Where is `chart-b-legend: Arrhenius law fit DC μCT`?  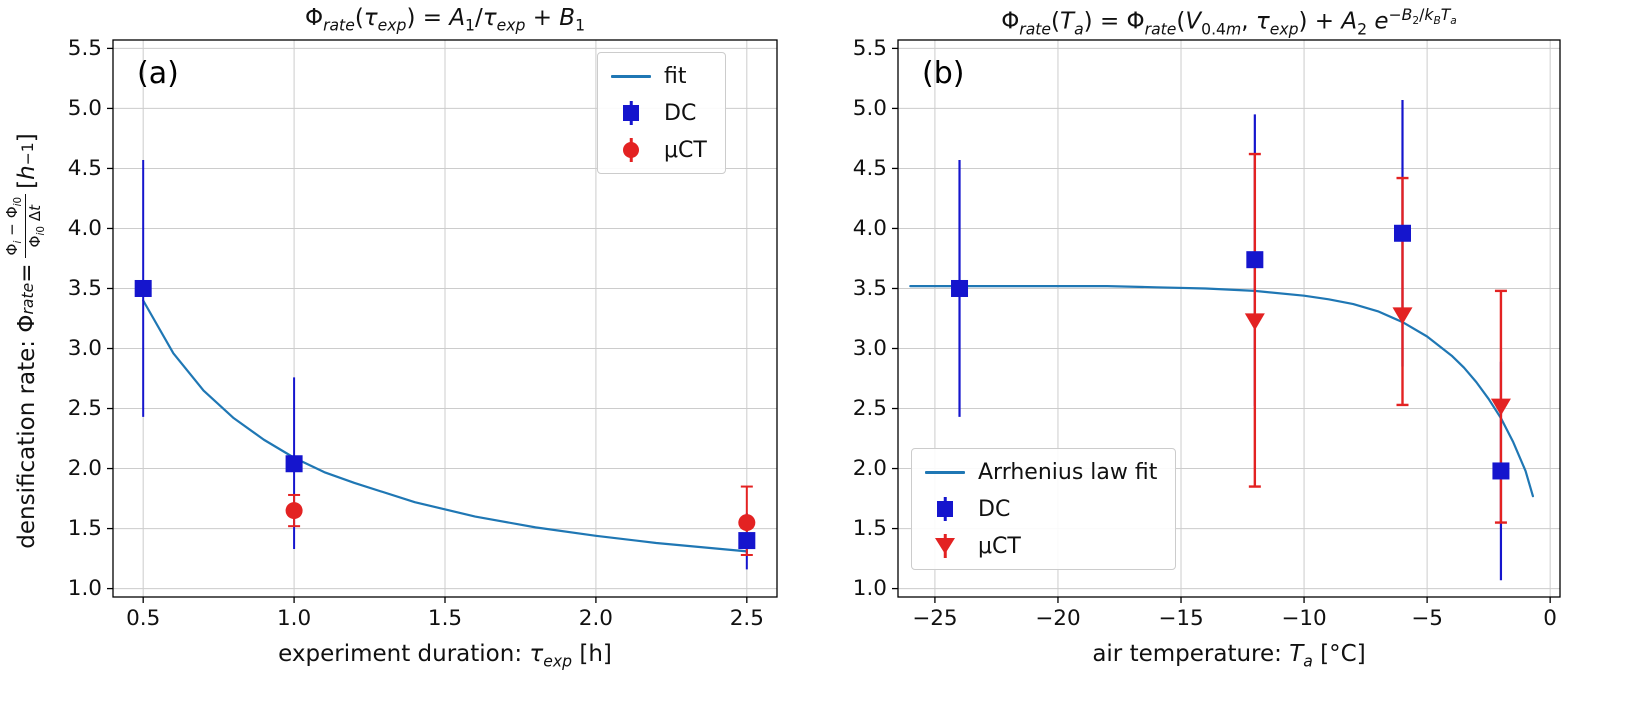
chart-b-legend: Arrhenius law fit DC μCT is located at coordinates (1044, 509).